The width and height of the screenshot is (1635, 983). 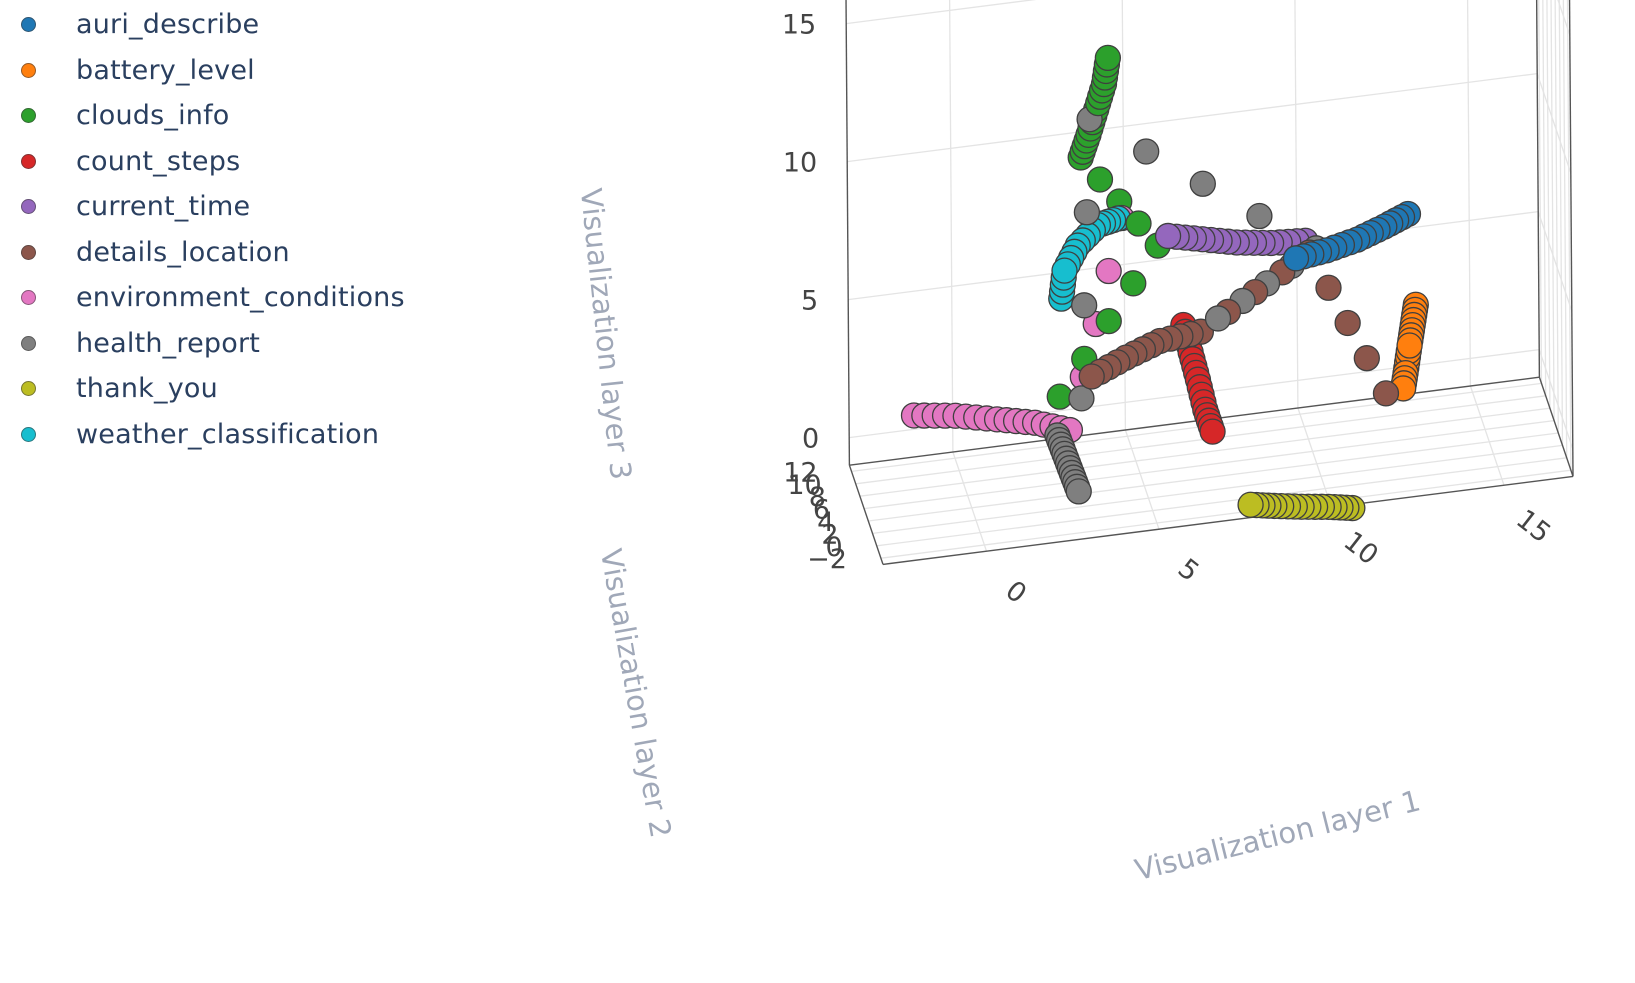 I want to click on legend-item-health-report: health_report, so click(x=209, y=344).